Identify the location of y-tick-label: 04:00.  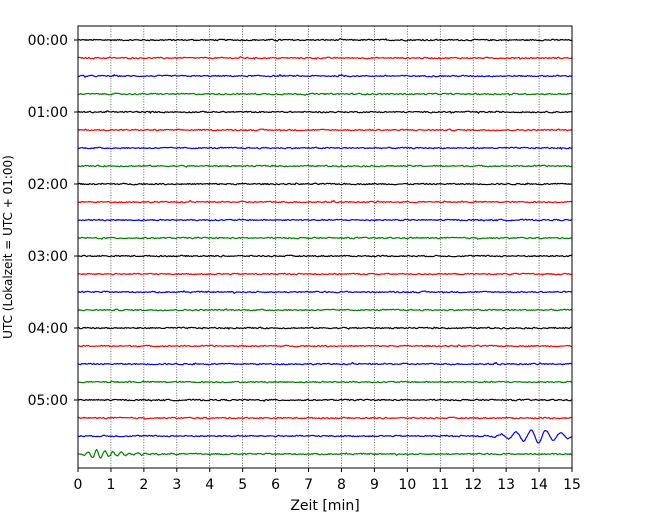
(48, 329).